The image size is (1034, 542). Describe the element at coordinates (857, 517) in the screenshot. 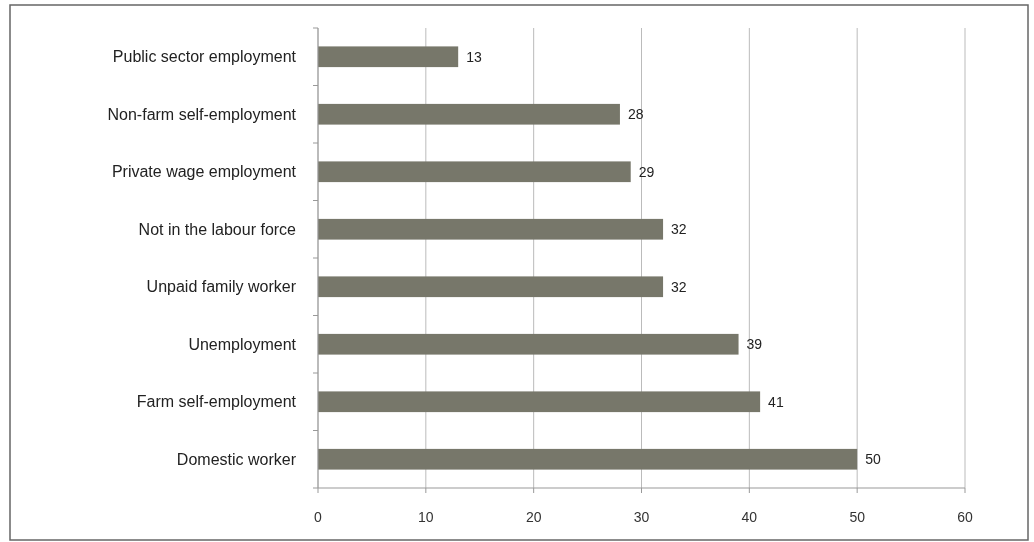

I see `x-tick-label: 50` at that location.